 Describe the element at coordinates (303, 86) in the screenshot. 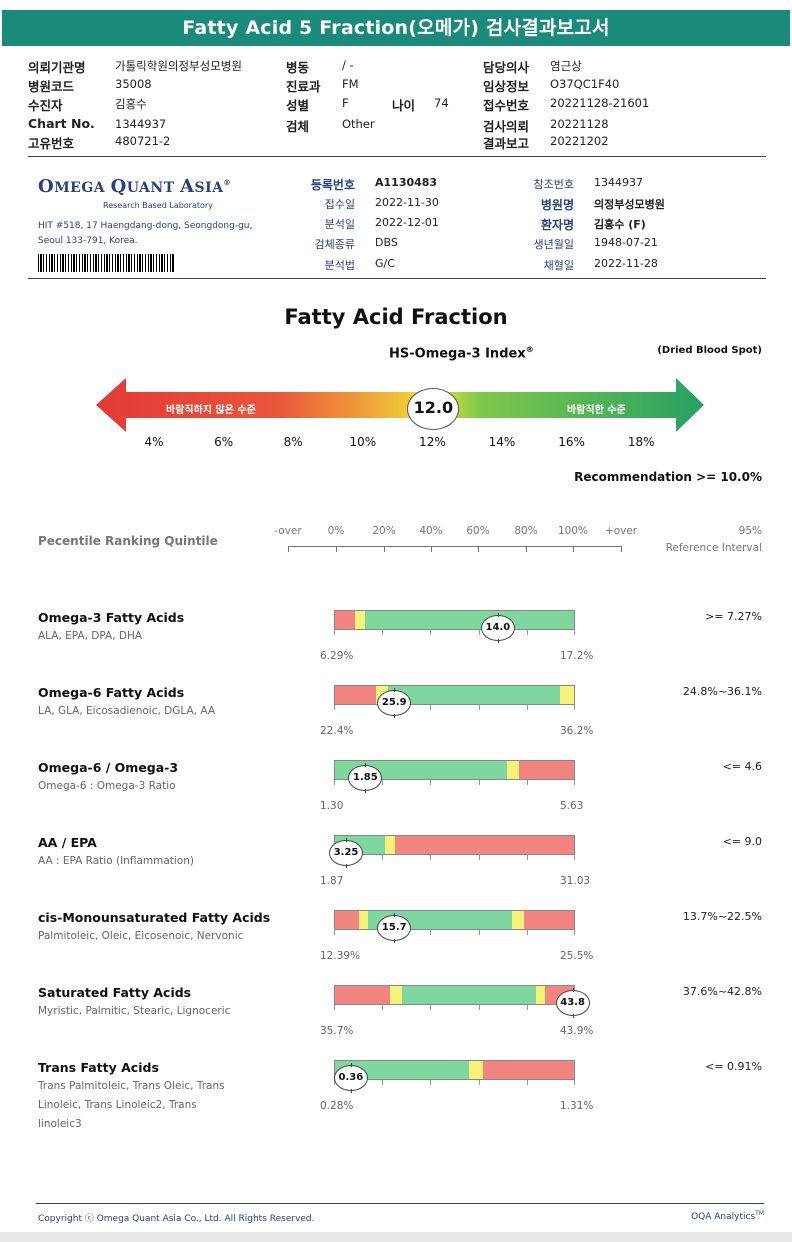

I see `header-label: 진료과` at that location.